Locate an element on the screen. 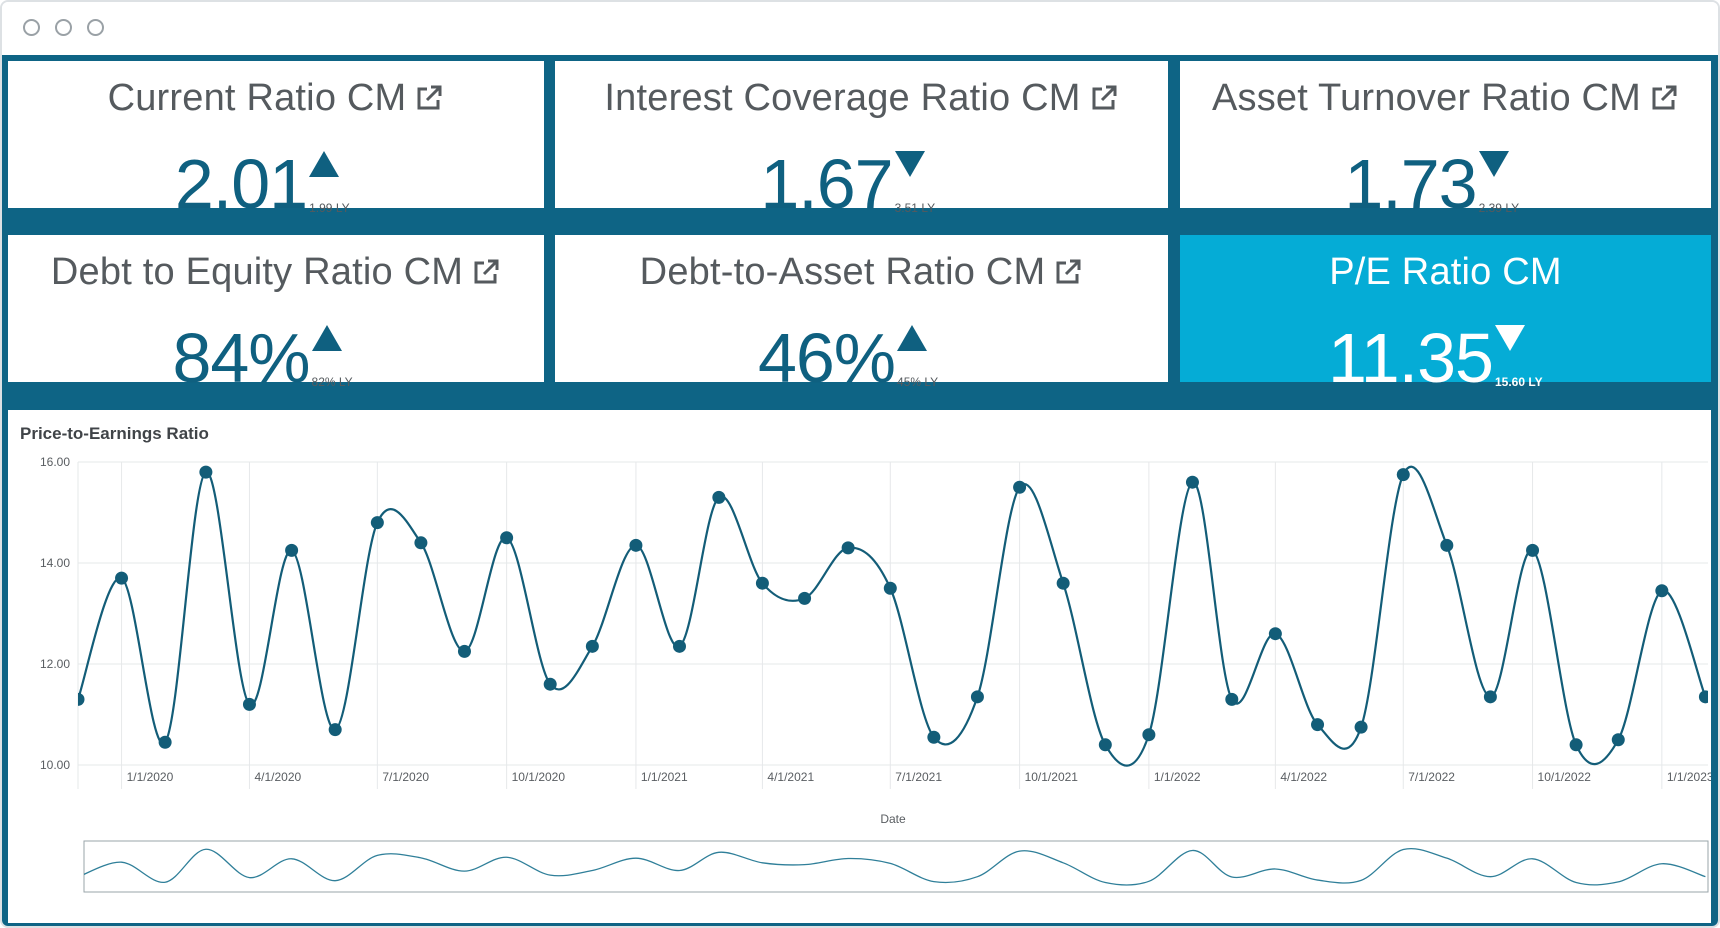 The image size is (1720, 928). kpi-value: 1.73 is located at coordinates (1410, 184).